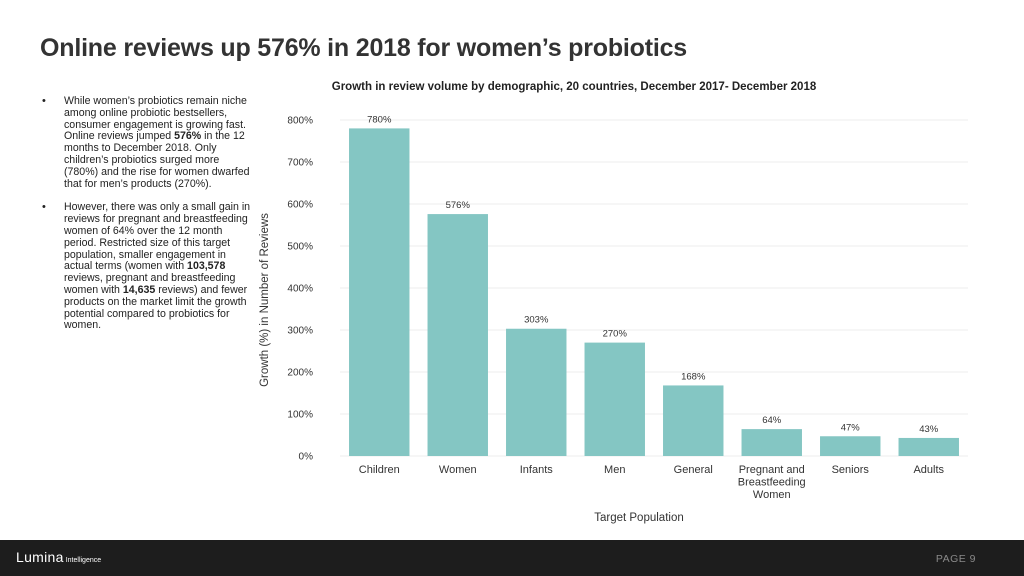  Describe the element at coordinates (300, 373) in the screenshot. I see `y-tick-label: 200%` at that location.